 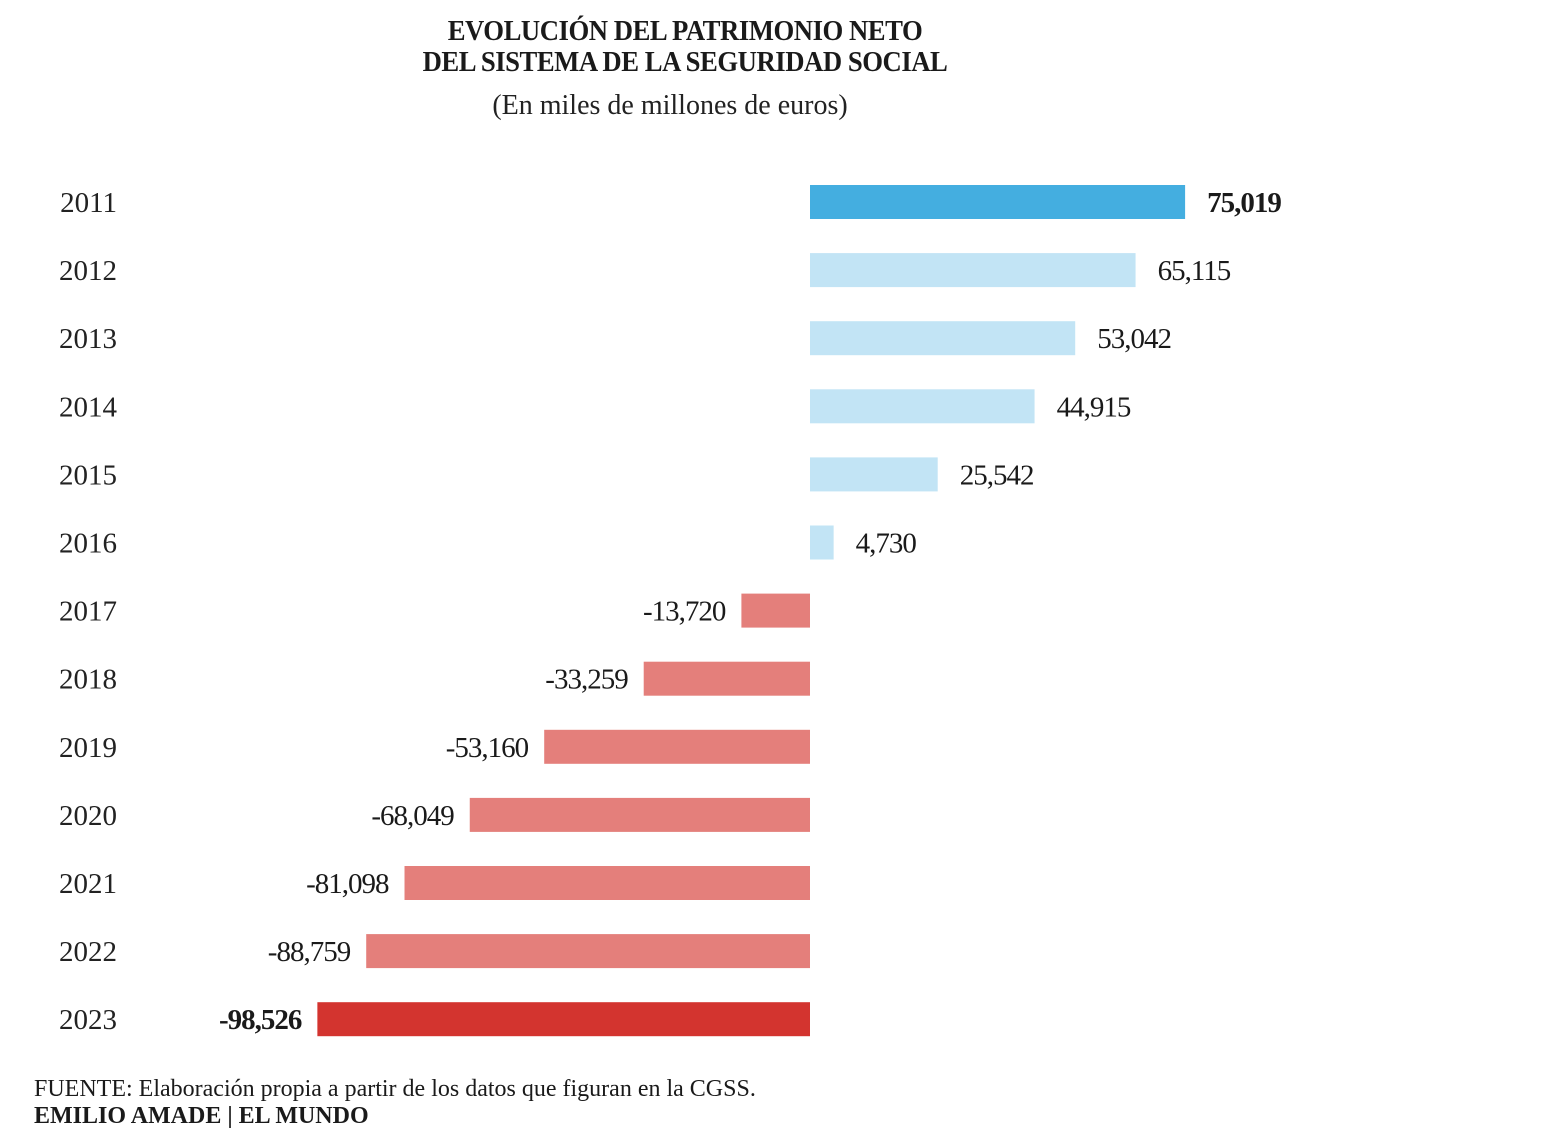 What do you see at coordinates (1134, 339) in the screenshot?
I see `value-label: 53,042` at bounding box center [1134, 339].